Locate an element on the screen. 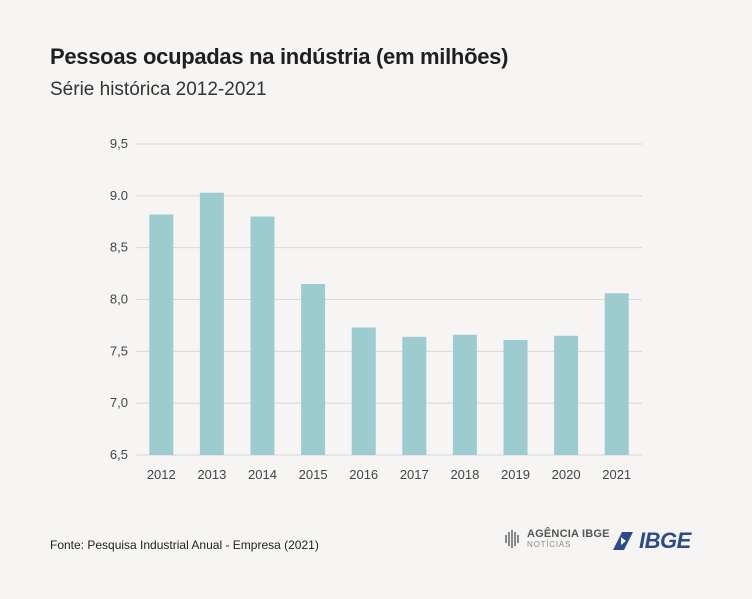 The width and height of the screenshot is (752, 599). bar-2014 is located at coordinates (262, 335).